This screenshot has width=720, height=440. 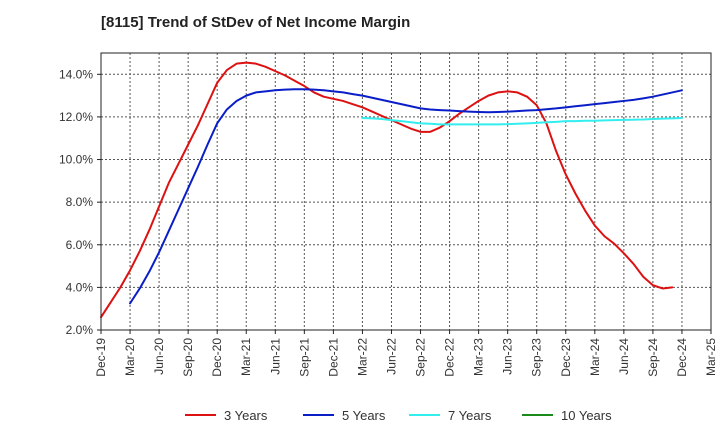 I want to click on y-axis: 2.0% 4.0% 6.0% 8.0% 10.0% 12.0% 14.0%, so click(x=80, y=202).